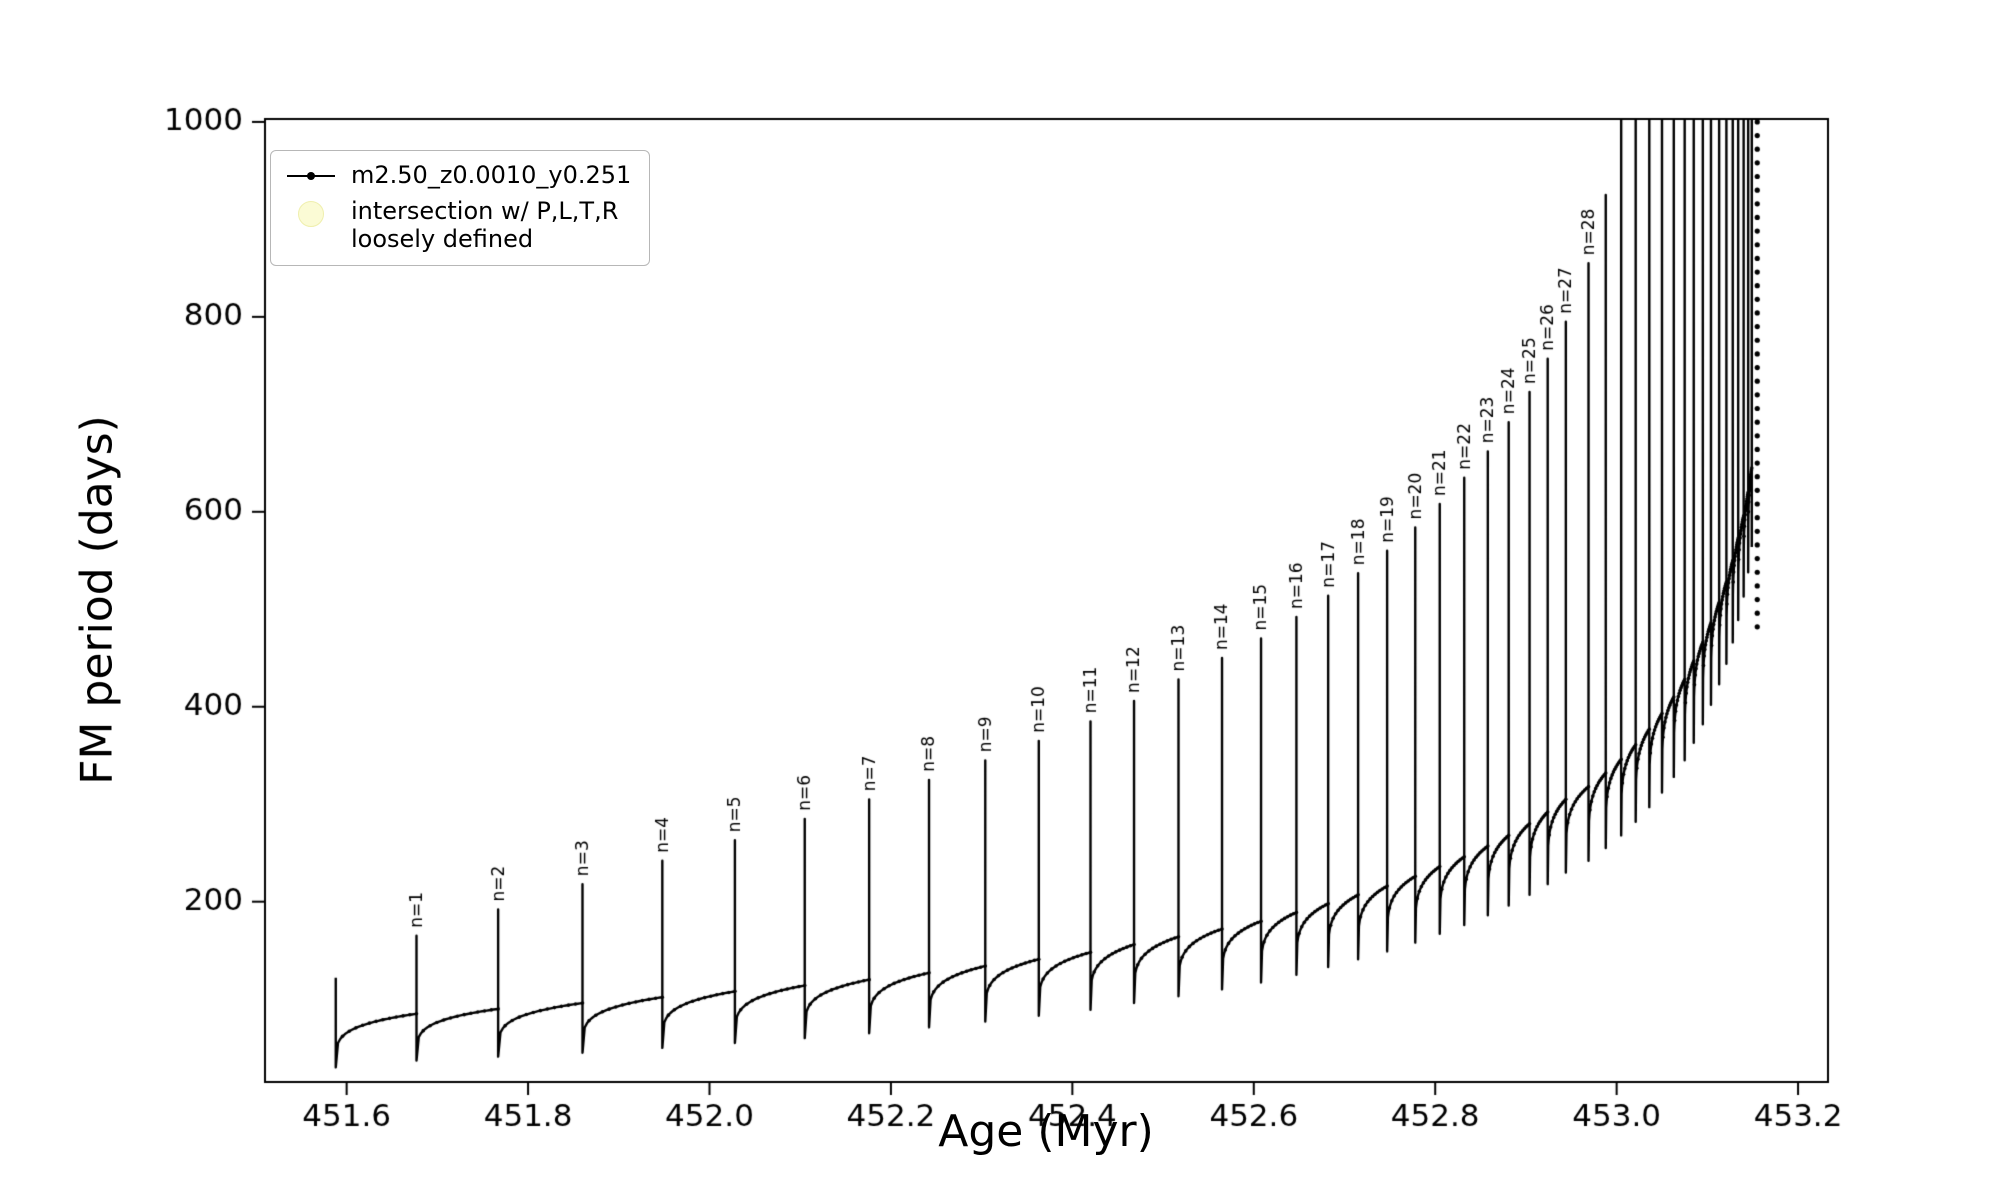 Image resolution: width=2000 pixels, height=1200 pixels. I want to click on legend-entry-intersection: intersection w/ P,L,T,R loosely defined, so click(458, 225).